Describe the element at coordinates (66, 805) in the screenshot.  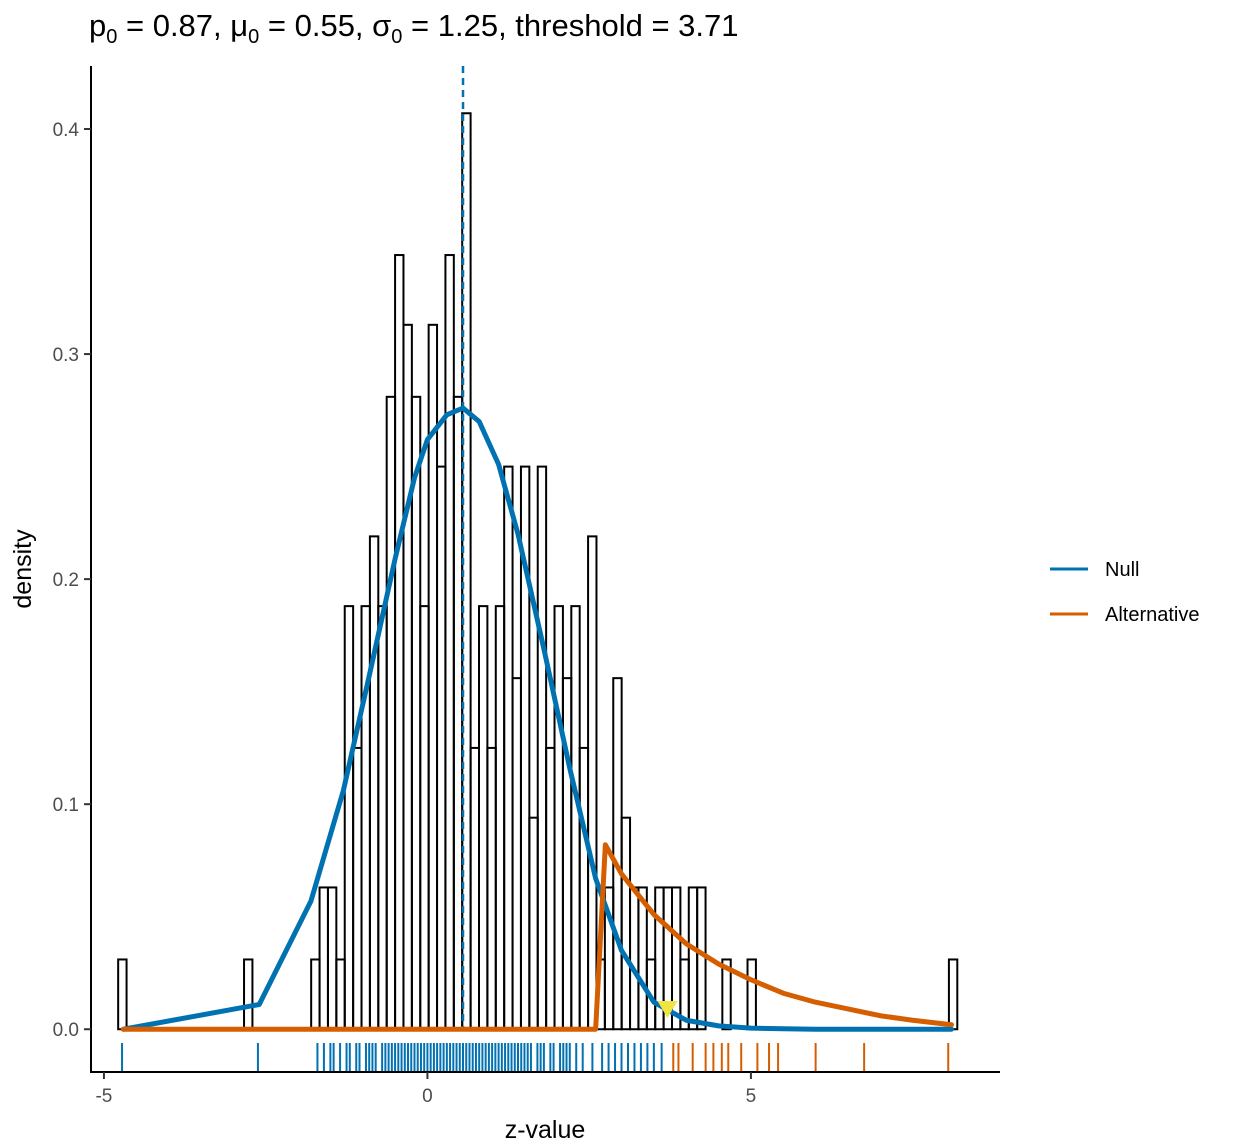
I see `y-tick-label: 0.1` at that location.